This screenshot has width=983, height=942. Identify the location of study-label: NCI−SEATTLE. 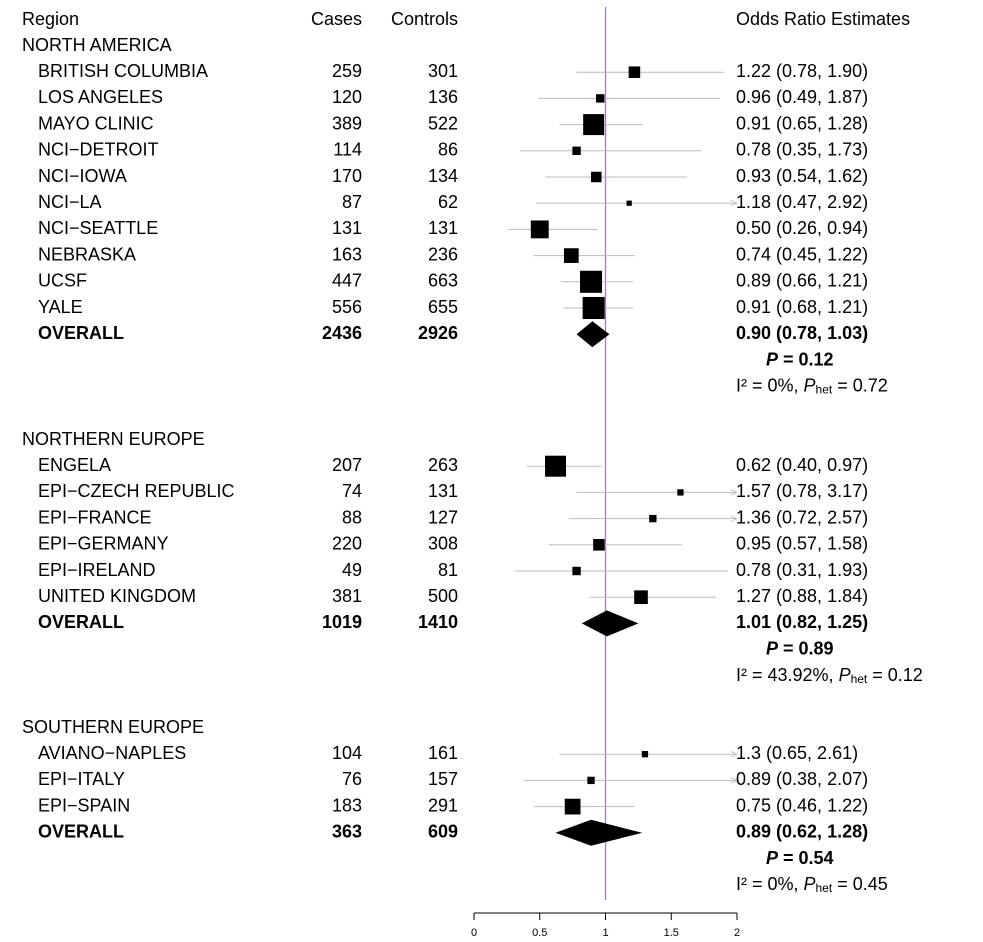
(98, 228).